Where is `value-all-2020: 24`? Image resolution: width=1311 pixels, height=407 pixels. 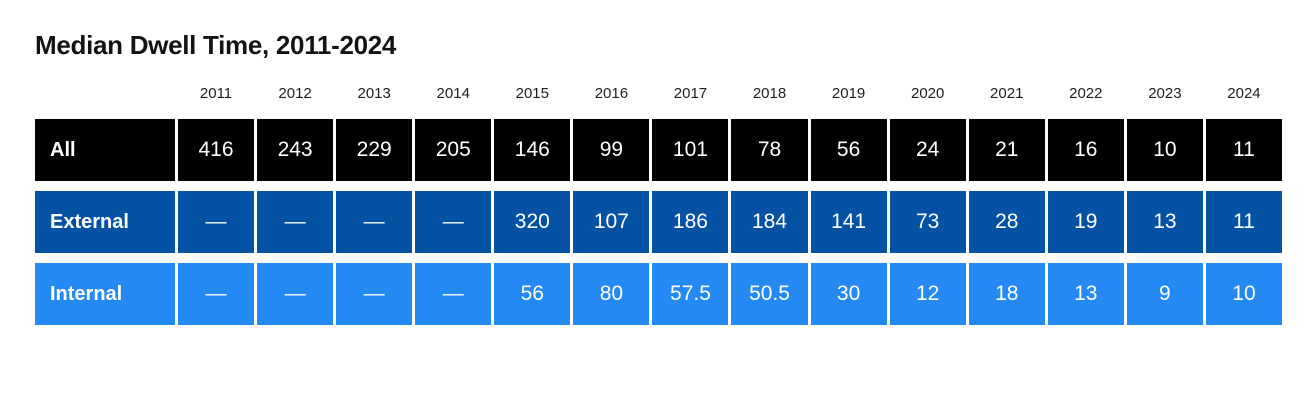 value-all-2020: 24 is located at coordinates (927, 150).